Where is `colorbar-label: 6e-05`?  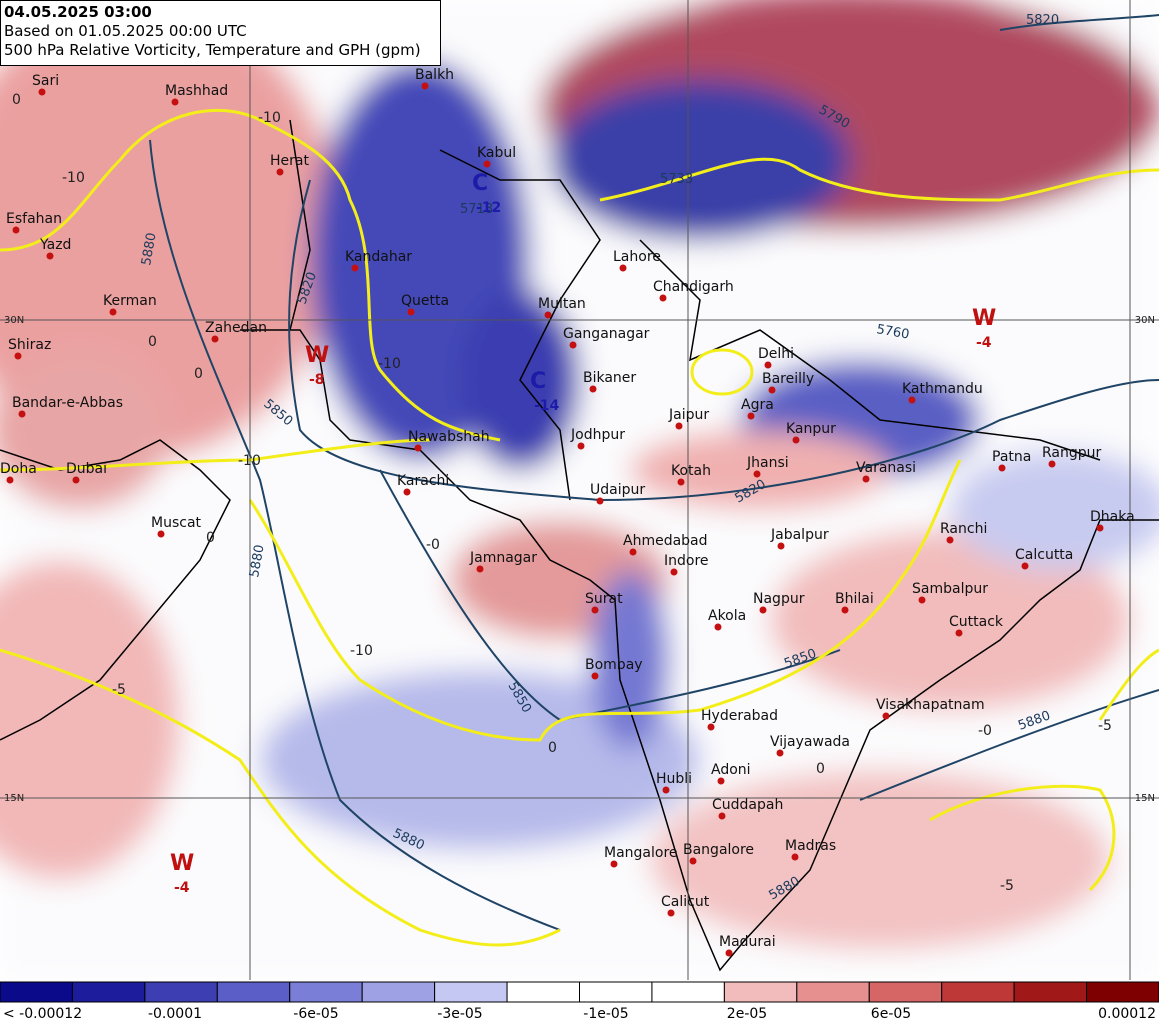
colorbar-label: 6e-05 is located at coordinates (891, 1014).